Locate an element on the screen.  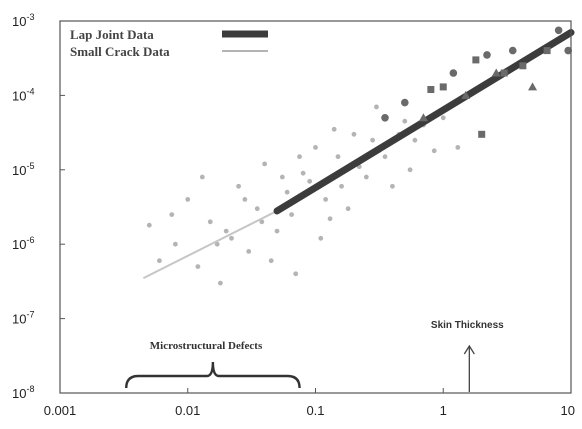
x-tick-label: 0.1 is located at coordinates (315, 410).